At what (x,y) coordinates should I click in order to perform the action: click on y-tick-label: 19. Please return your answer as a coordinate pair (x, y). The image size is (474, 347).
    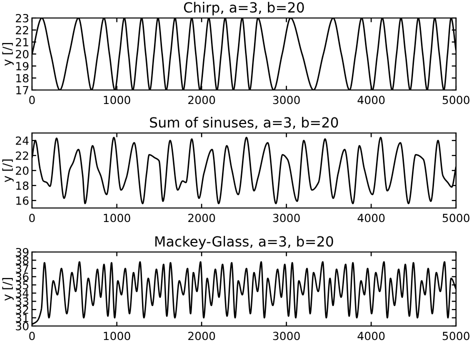
    Looking at the image, I should click on (22, 66).